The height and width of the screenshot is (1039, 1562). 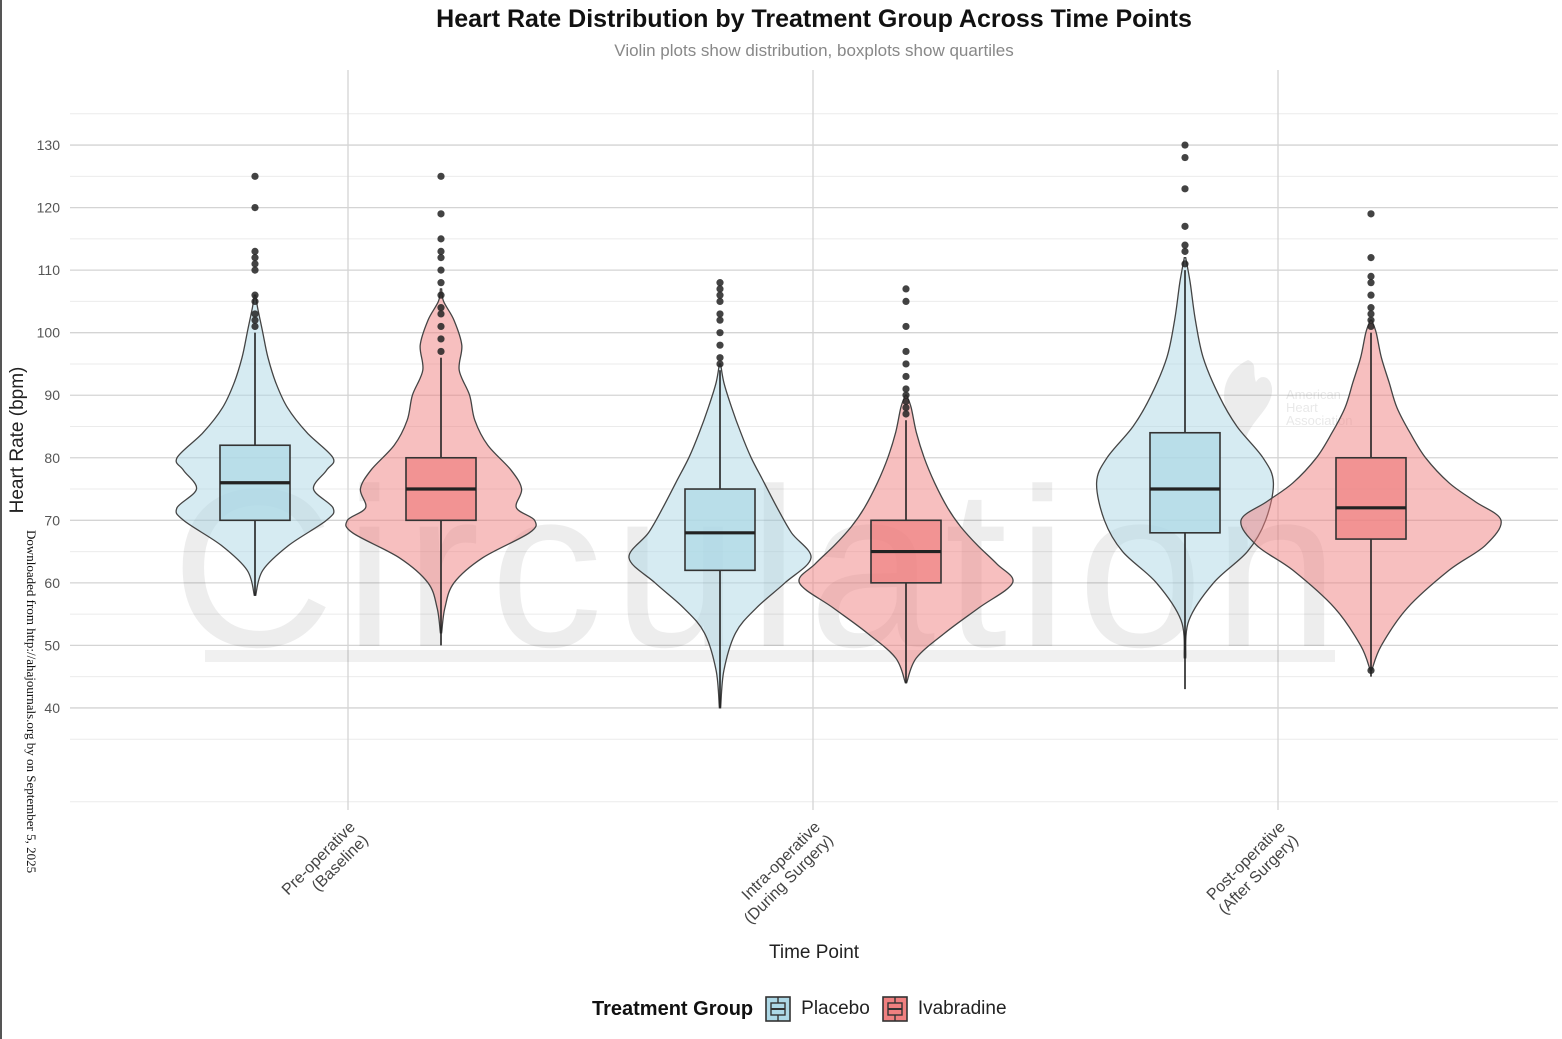 What do you see at coordinates (1252, 868) in the screenshot?
I see `x-tick-label: Post-operative(After Surgery)` at bounding box center [1252, 868].